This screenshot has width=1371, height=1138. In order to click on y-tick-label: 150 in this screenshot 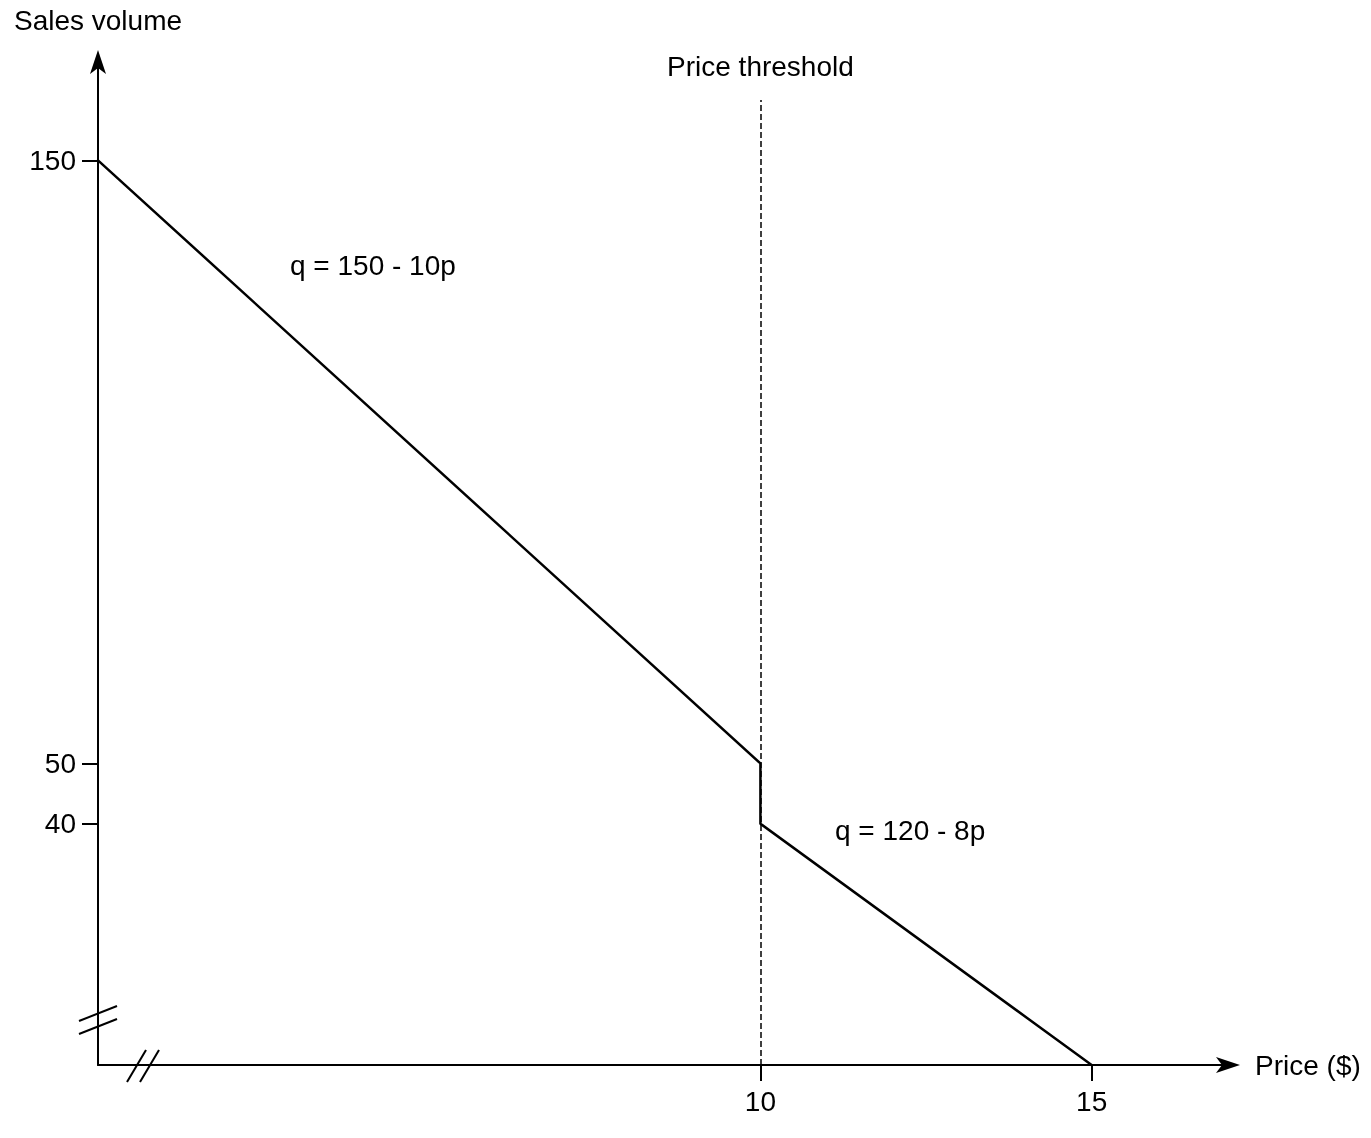, I will do `click(52, 160)`.